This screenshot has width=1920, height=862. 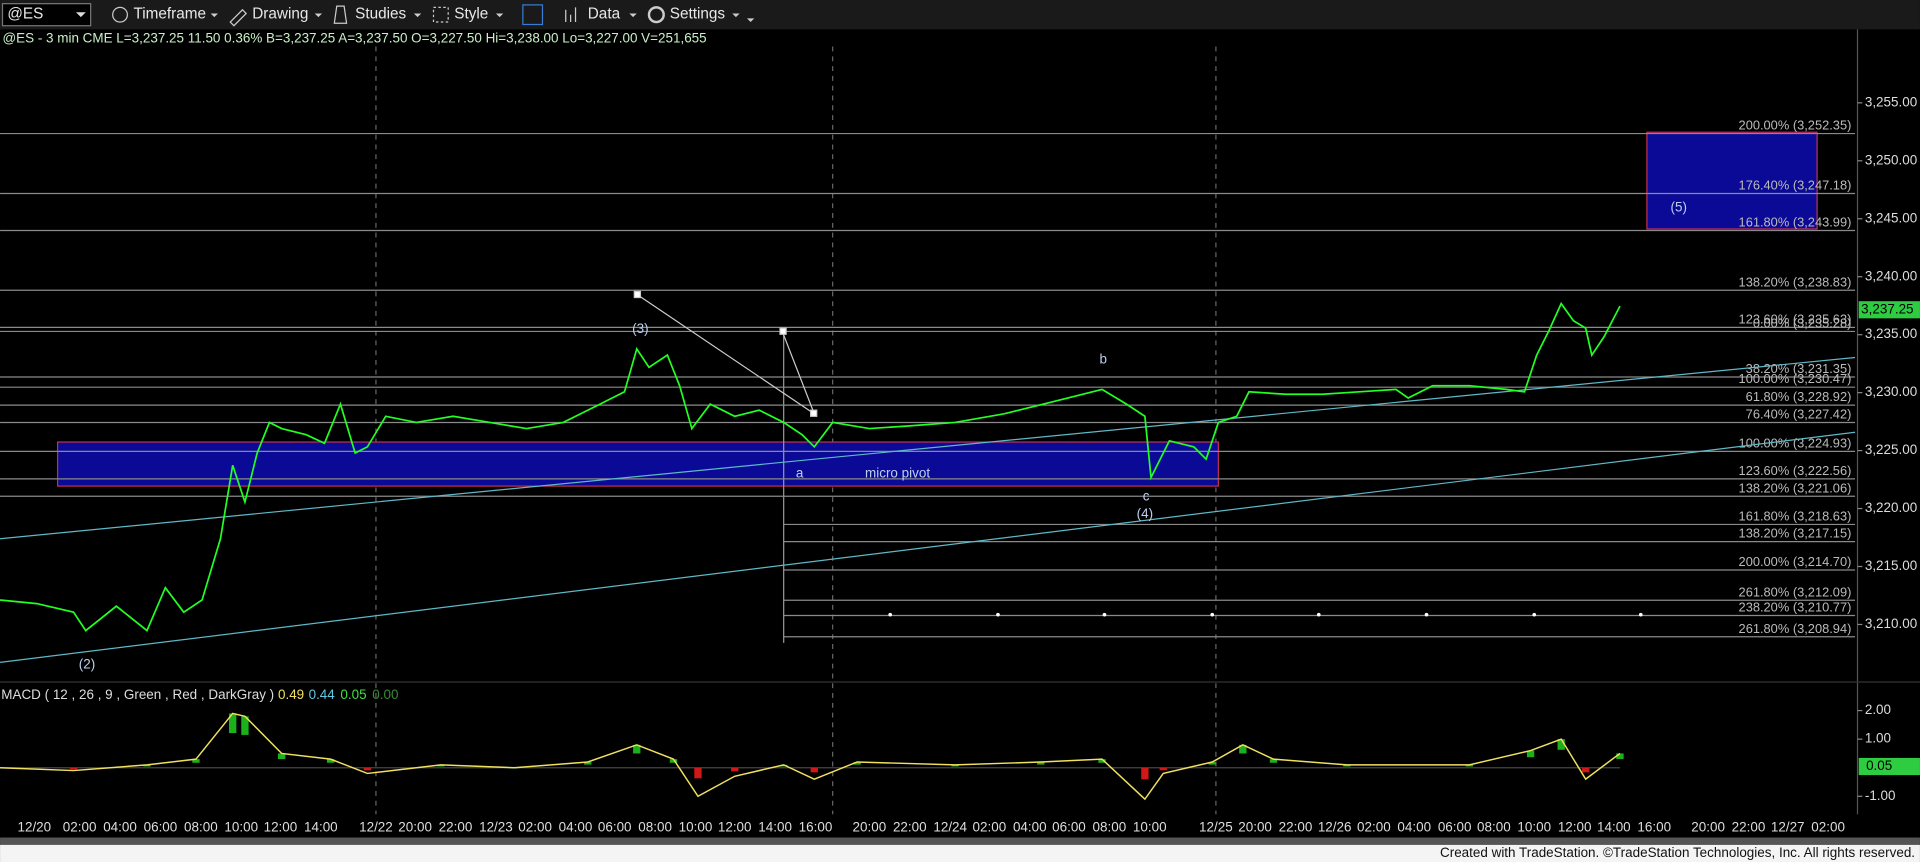 What do you see at coordinates (637, 464) in the screenshot?
I see `pivot-zone` at bounding box center [637, 464].